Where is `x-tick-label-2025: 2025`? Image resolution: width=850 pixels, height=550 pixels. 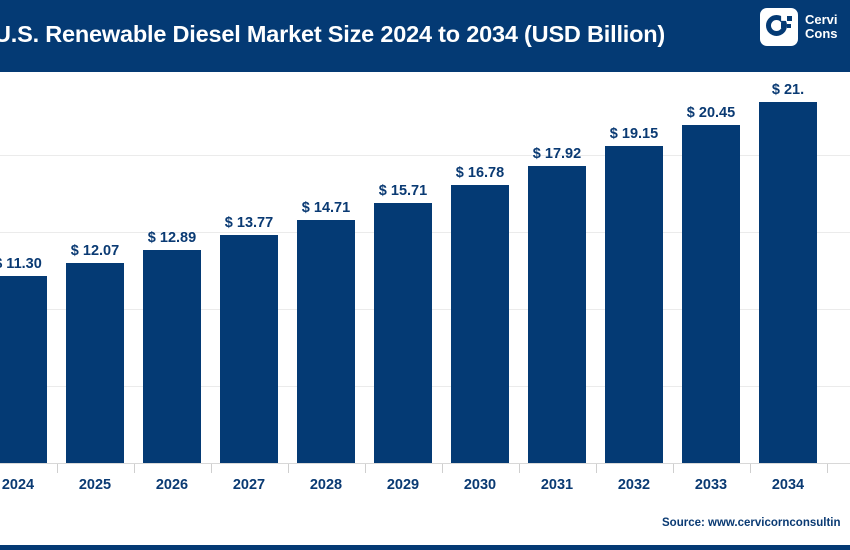 x-tick-label-2025: 2025 is located at coordinates (95, 485).